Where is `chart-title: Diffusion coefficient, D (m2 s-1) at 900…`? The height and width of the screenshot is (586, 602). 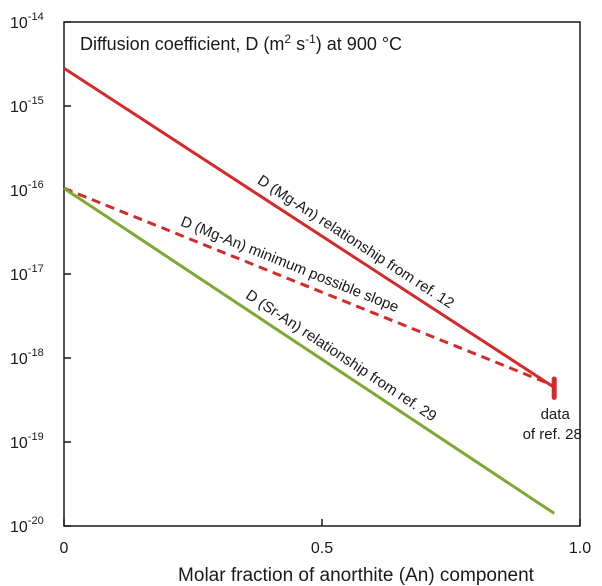
chart-title: Diffusion coefficient, D (m2 s-1) at 900… is located at coordinates (241, 43).